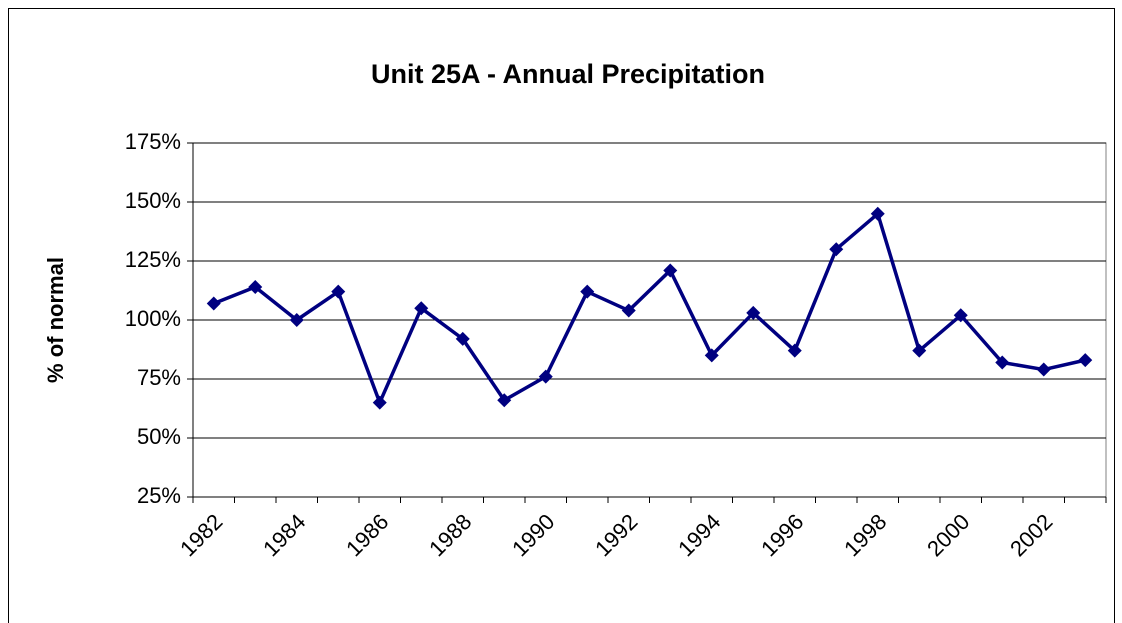 The height and width of the screenshot is (623, 1122). I want to click on chart-title: Unit 25A - Annual Precipitation, so click(568, 74).